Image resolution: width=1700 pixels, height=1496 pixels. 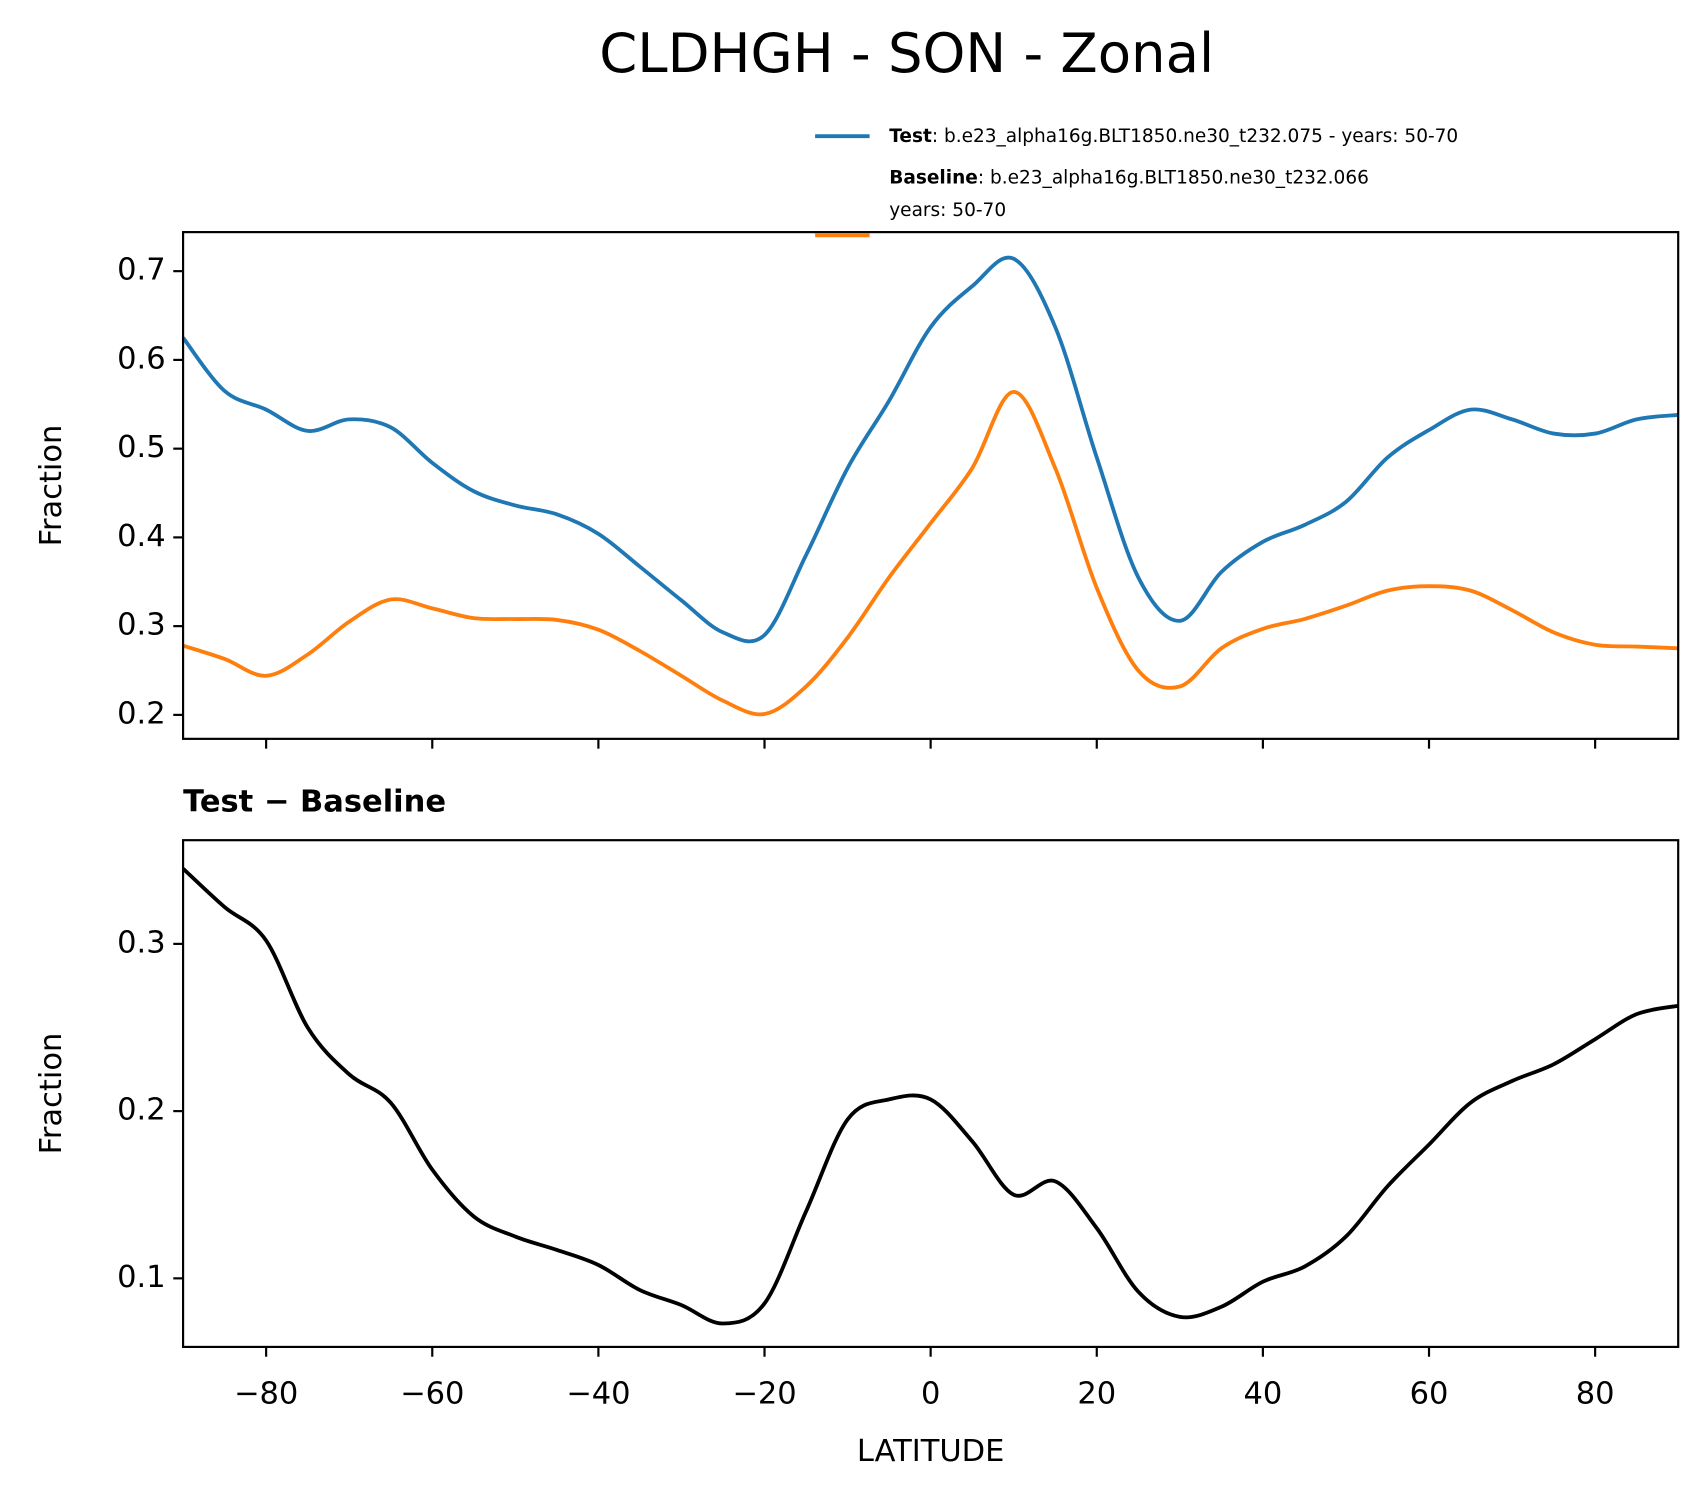 I want to click on y-tick-label: 0.5, so click(x=141, y=447).